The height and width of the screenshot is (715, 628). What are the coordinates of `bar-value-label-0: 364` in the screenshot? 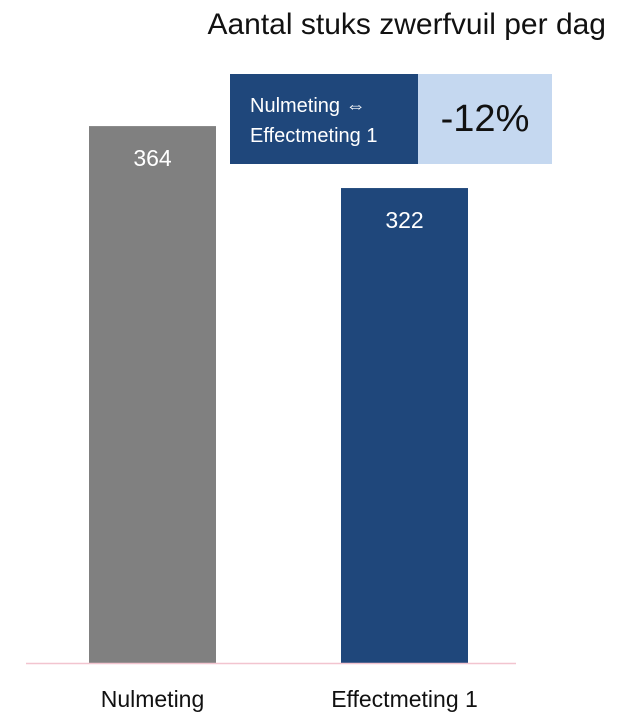 It's located at (152, 158).